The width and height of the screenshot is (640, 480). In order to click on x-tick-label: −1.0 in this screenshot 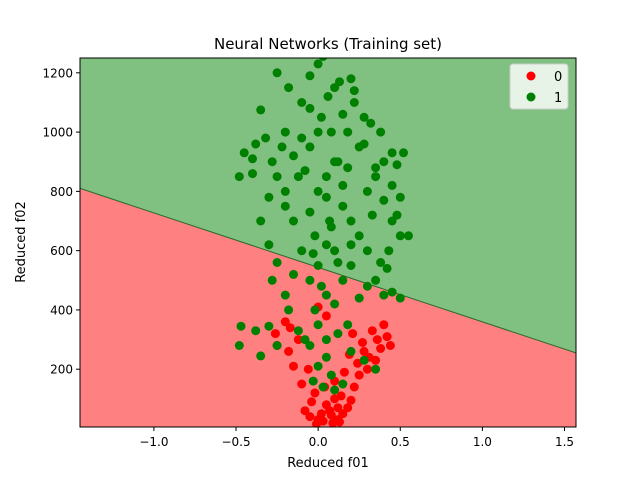, I will do `click(153, 442)`.